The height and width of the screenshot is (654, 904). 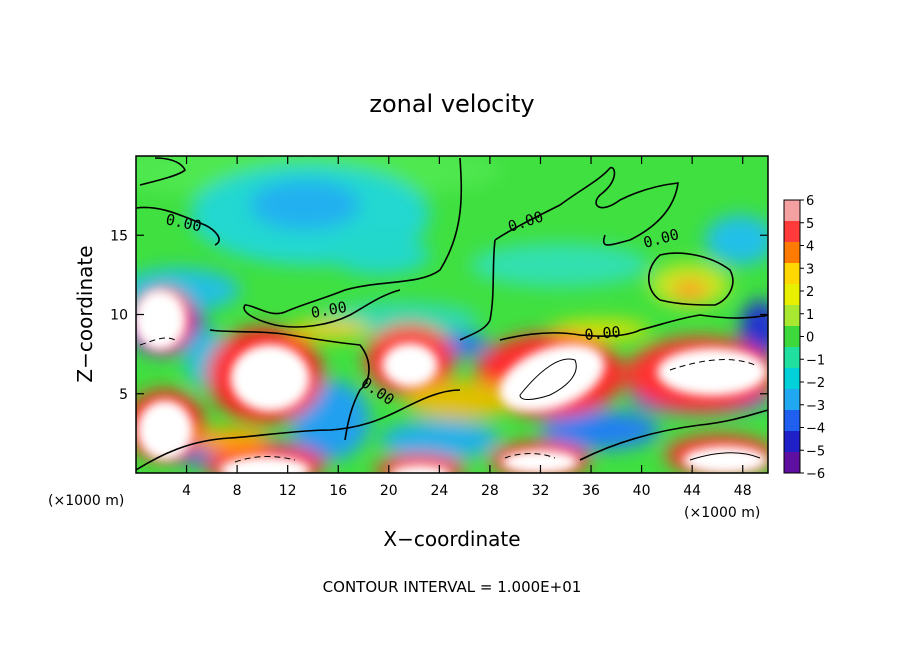 What do you see at coordinates (815, 429) in the screenshot?
I see `colorbar-tick-label: −4` at bounding box center [815, 429].